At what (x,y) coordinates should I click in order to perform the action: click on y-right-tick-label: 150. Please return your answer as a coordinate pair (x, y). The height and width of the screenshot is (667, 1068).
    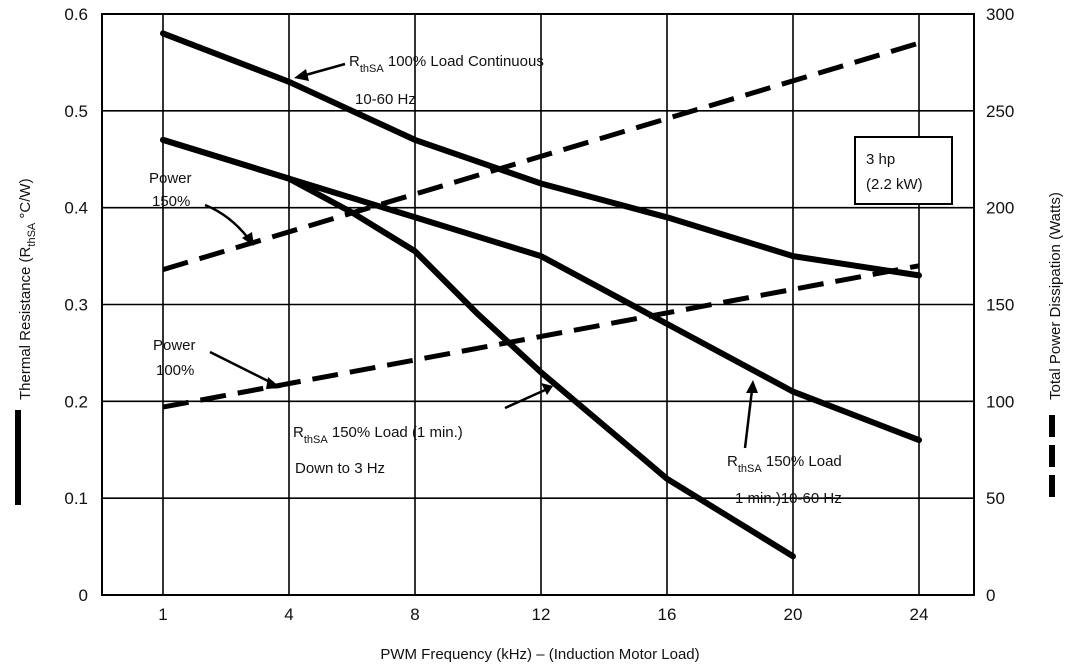
    Looking at the image, I should click on (1000, 305).